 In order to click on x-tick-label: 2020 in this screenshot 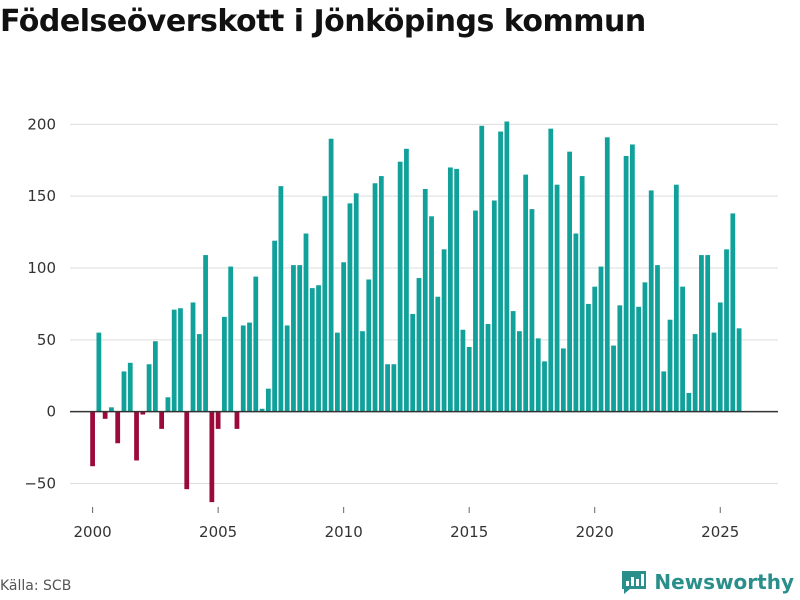, I will do `click(595, 532)`.